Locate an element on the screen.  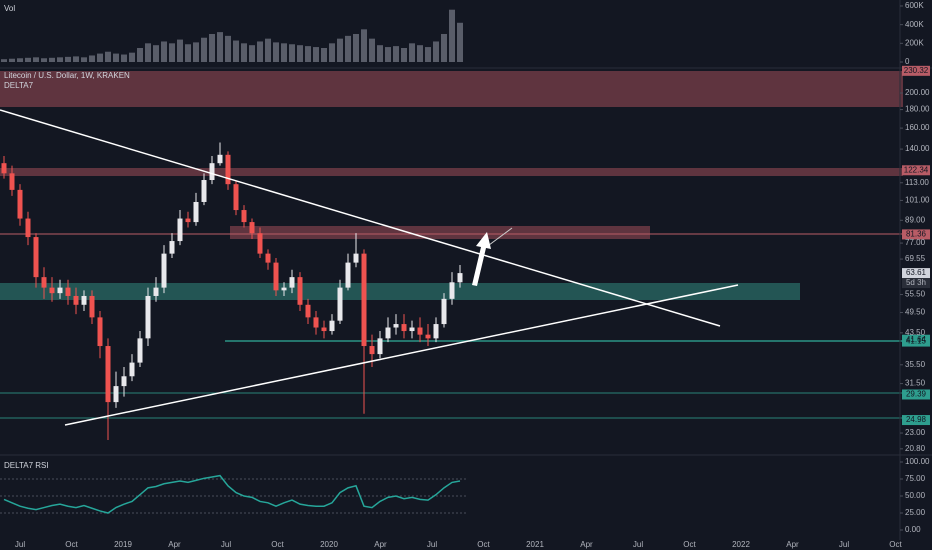
x-tick-label: 2019 is located at coordinates (123, 544).